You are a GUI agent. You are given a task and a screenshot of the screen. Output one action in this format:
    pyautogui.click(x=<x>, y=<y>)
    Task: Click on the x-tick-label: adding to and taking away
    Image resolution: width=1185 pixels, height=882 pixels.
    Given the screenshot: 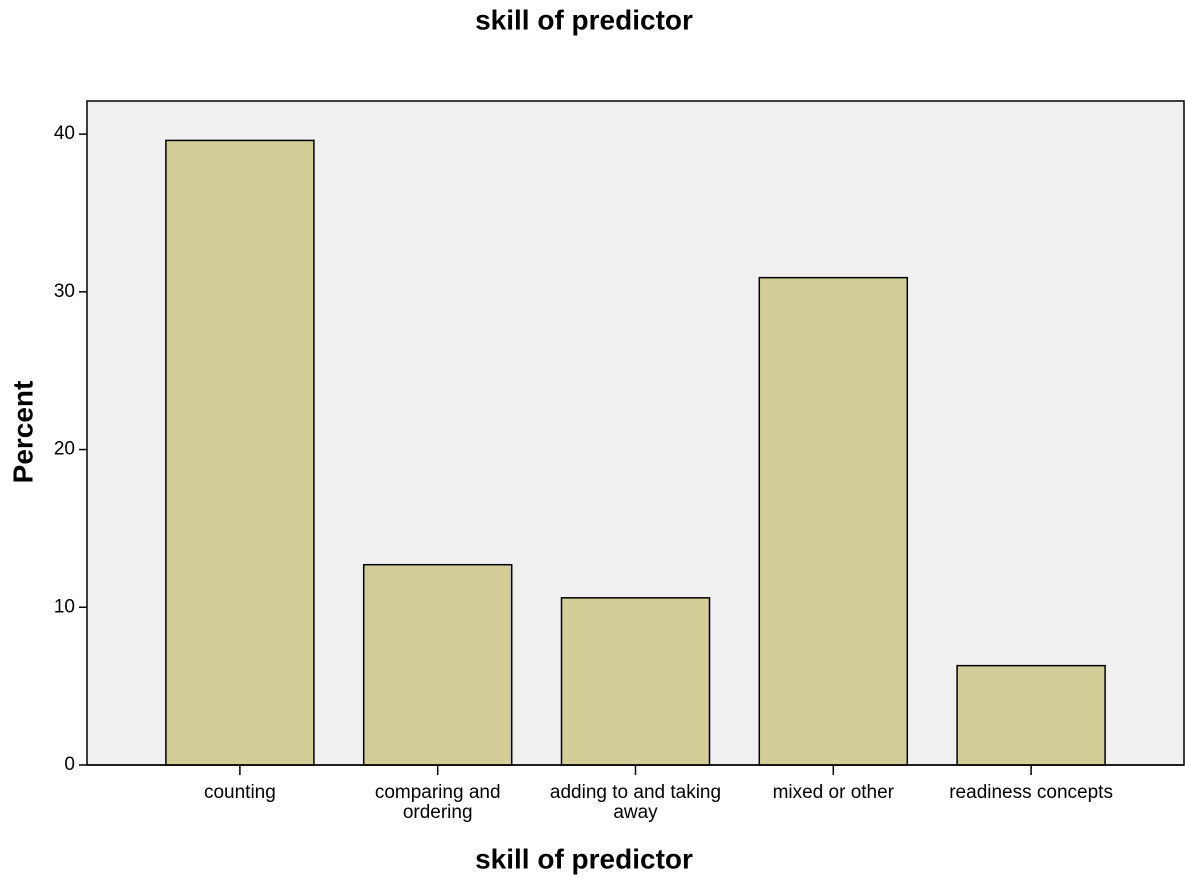 What is the action you would take?
    pyautogui.click(x=635, y=802)
    